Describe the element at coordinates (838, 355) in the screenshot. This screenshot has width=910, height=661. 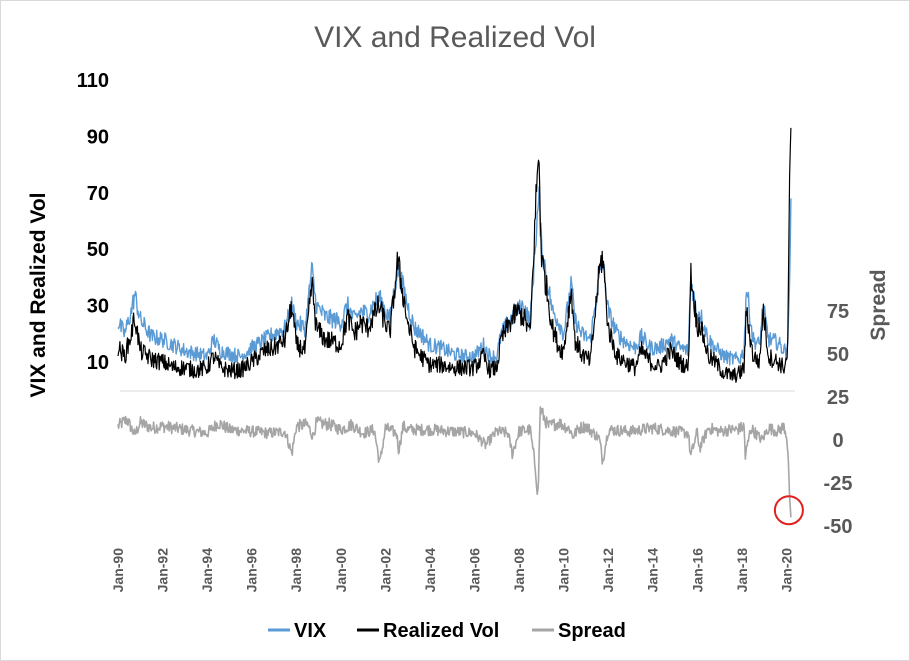
I see `right-tick-label: 50` at that location.